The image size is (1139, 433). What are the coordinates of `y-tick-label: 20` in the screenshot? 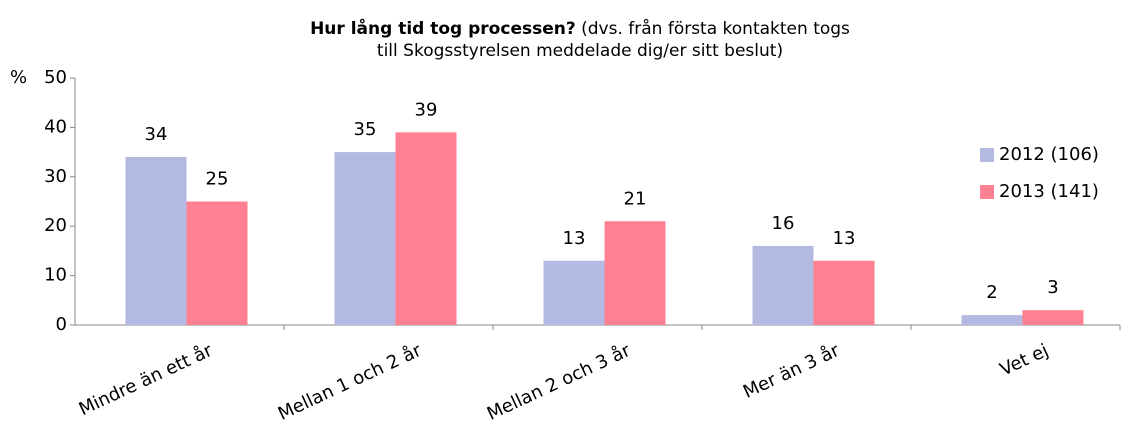 It's located at (55, 225).